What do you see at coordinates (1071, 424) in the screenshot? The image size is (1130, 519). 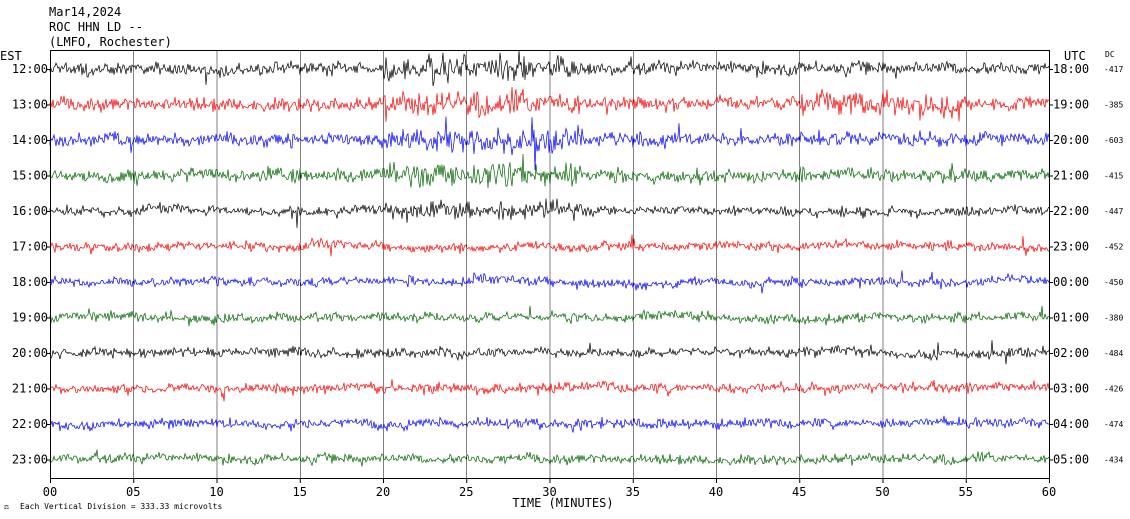 I see `utc-time-label: 04:00` at bounding box center [1071, 424].